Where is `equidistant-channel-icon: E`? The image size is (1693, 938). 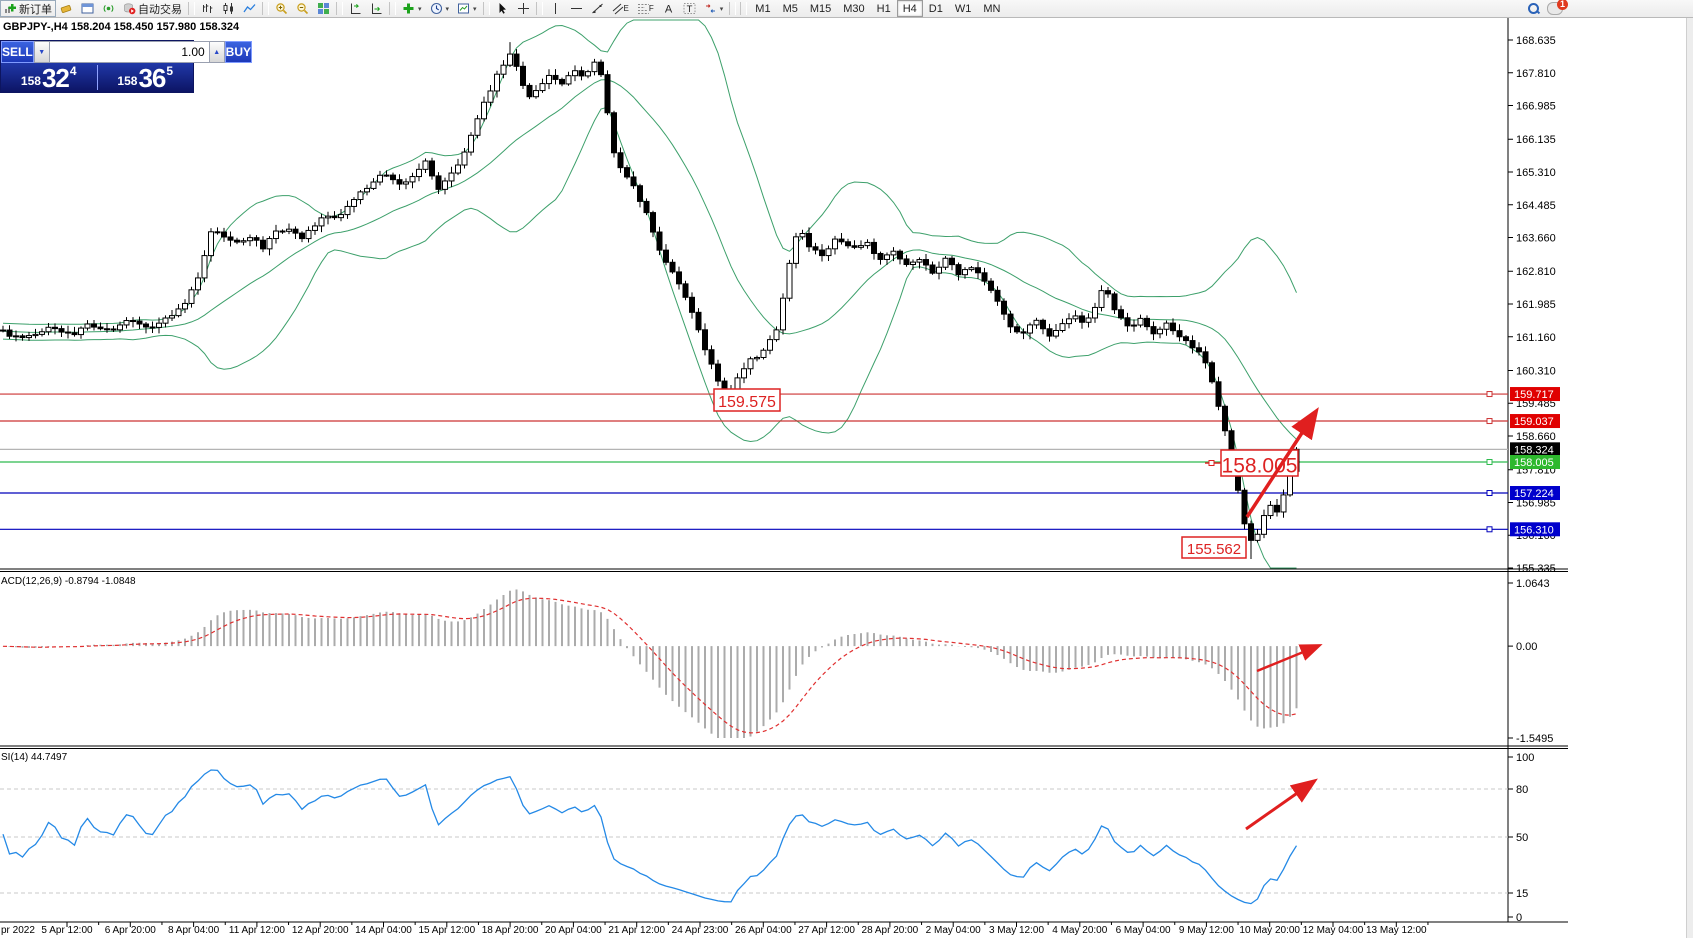
equidistant-channel-icon: E is located at coordinates (620, 8).